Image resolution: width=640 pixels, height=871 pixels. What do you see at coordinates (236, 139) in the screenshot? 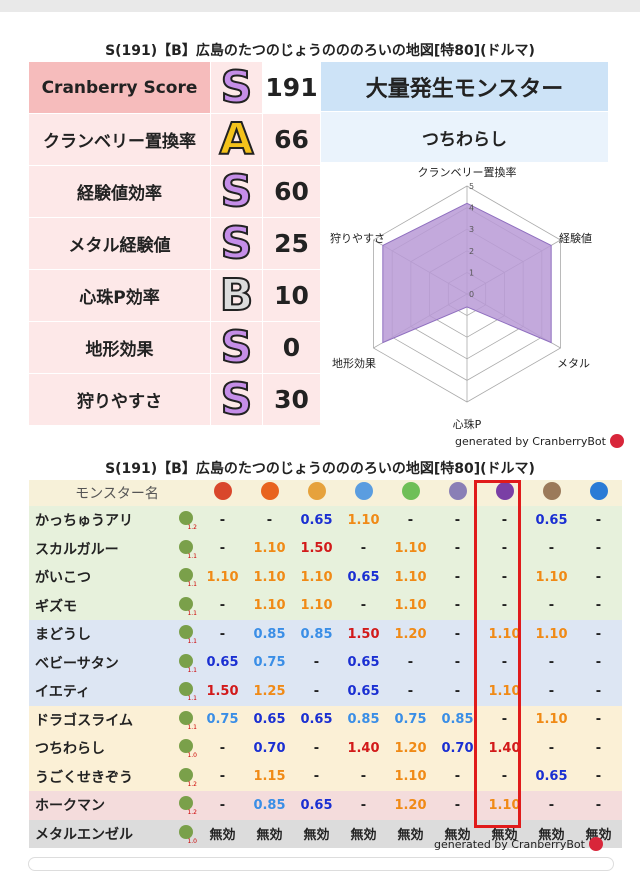
I see `grade-letter: A` at bounding box center [236, 139].